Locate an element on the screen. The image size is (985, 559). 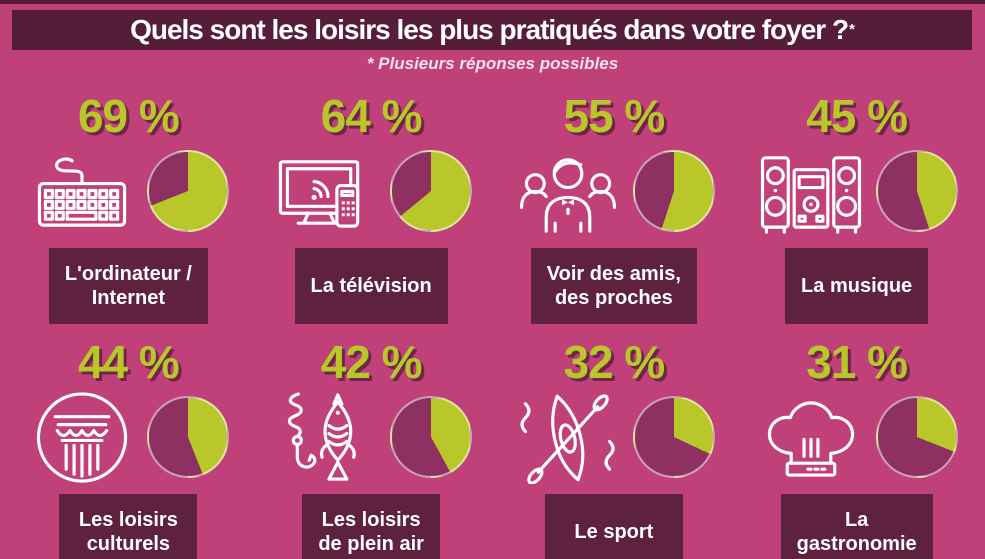
stat-cell-musique: 45 % La musique is located at coordinates (856, 213).